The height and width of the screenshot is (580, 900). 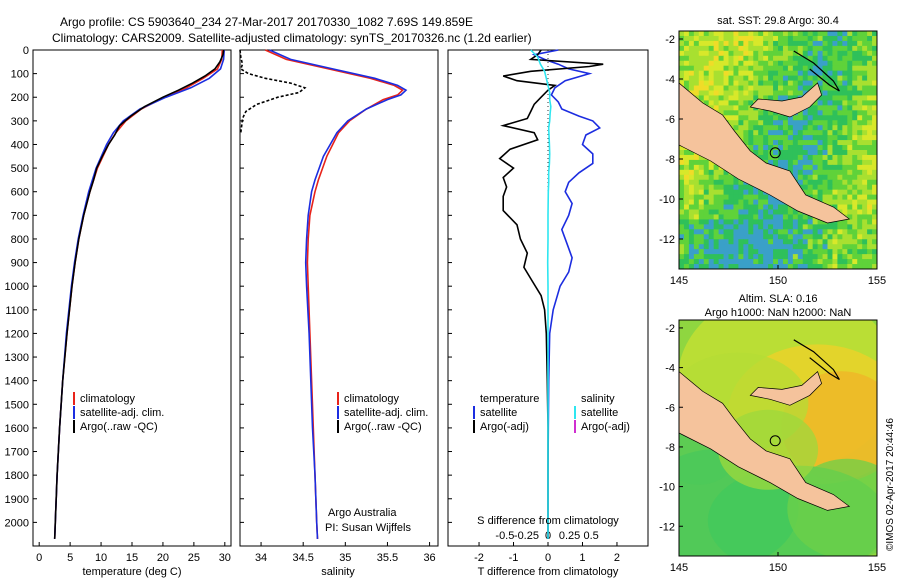 I want to click on sst-field, so click(x=778, y=150).